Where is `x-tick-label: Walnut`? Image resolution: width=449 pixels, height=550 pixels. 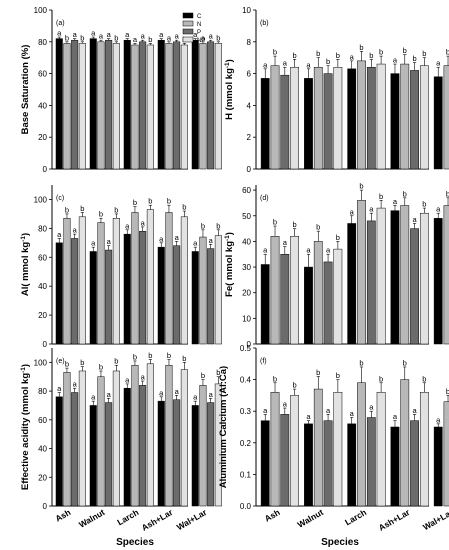
x-tick-label: Walnut is located at coordinates (91, 518).